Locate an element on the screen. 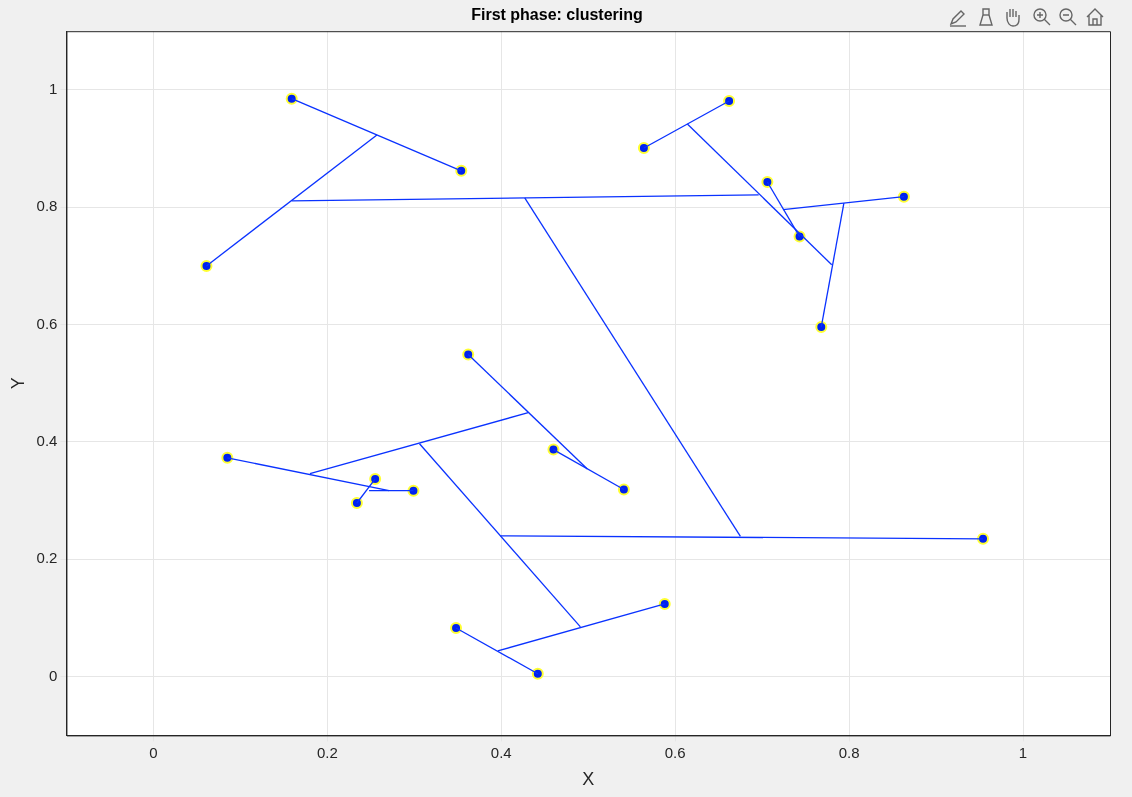 This screenshot has width=1132, height=797. y-tick-label: 0.2 is located at coordinates (47, 558).